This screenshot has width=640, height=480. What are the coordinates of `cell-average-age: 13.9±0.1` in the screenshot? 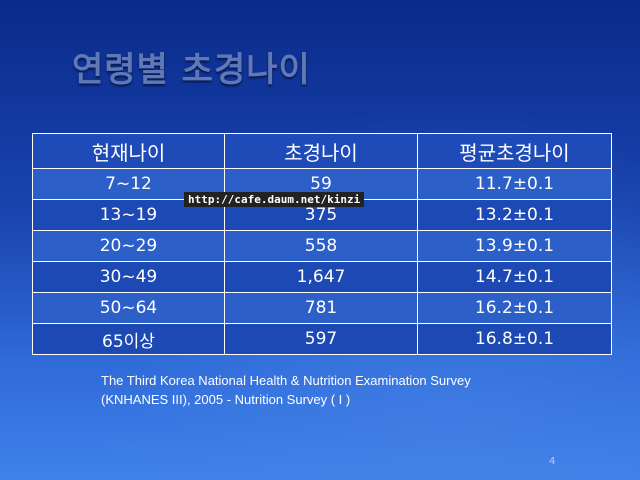 It's located at (514, 246).